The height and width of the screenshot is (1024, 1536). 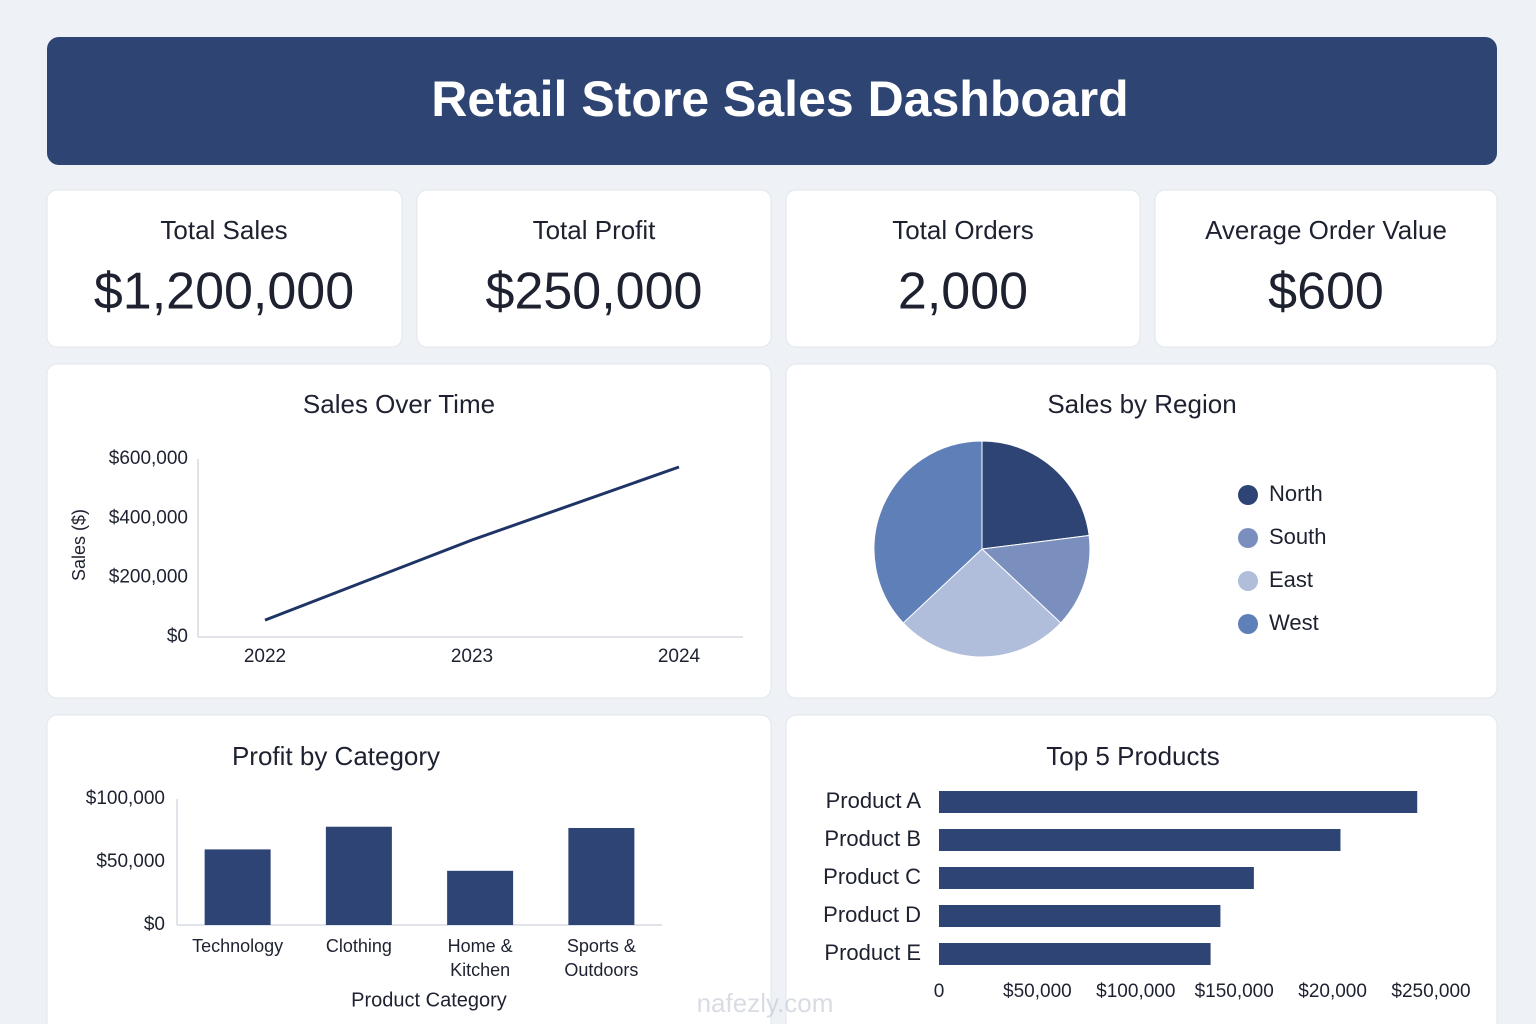 I want to click on x-tick-label: 2022, so click(x=265, y=656).